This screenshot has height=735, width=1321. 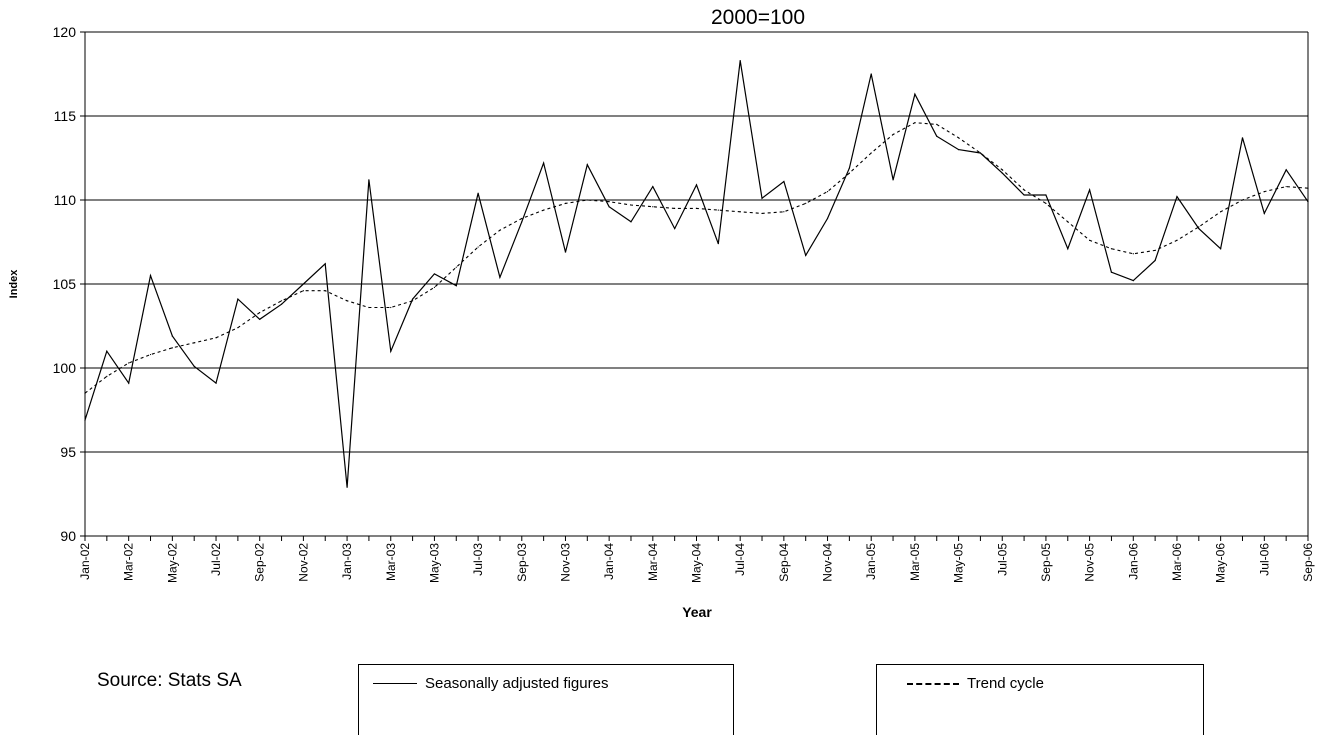 I want to click on y-tick-label: 90, so click(x=68, y=536).